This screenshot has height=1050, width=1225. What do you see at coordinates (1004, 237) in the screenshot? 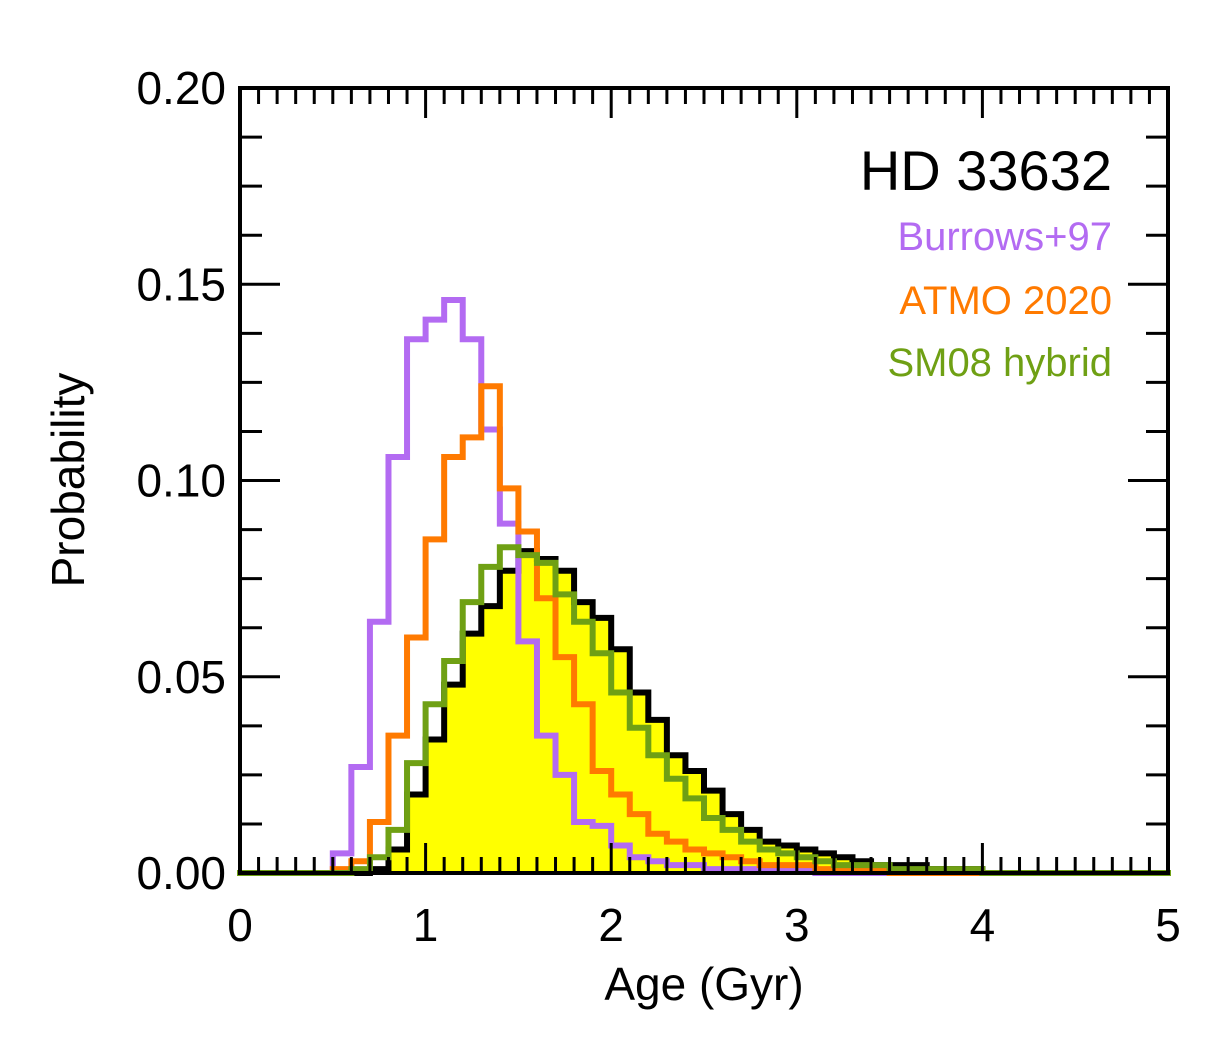
I see `legend-burrows97: Burrows+97` at bounding box center [1004, 237].